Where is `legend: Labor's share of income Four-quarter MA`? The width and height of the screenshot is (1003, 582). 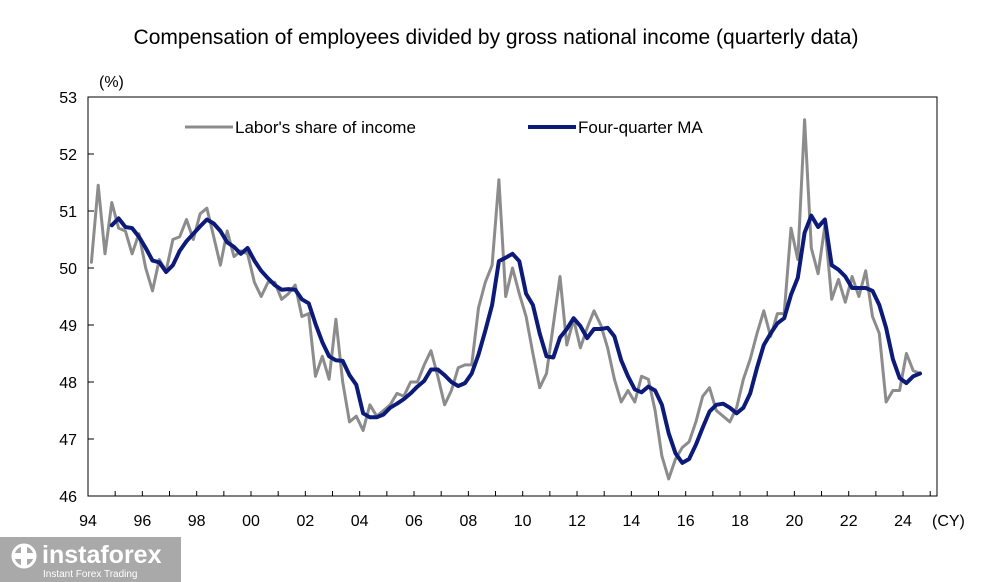 legend: Labor's share of income Four-quarter MA is located at coordinates (444, 127).